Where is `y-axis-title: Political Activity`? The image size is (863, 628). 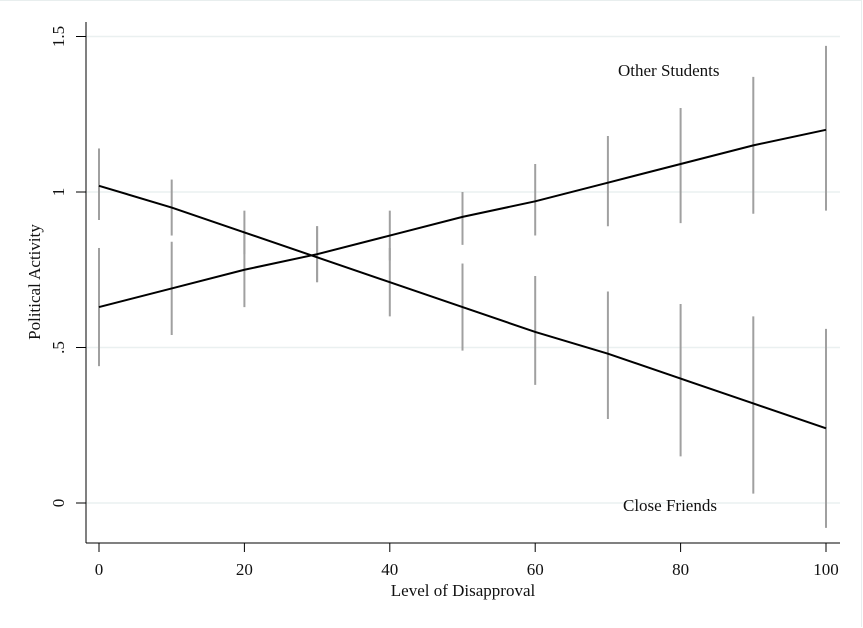 y-axis-title: Political Activity is located at coordinates (34, 282).